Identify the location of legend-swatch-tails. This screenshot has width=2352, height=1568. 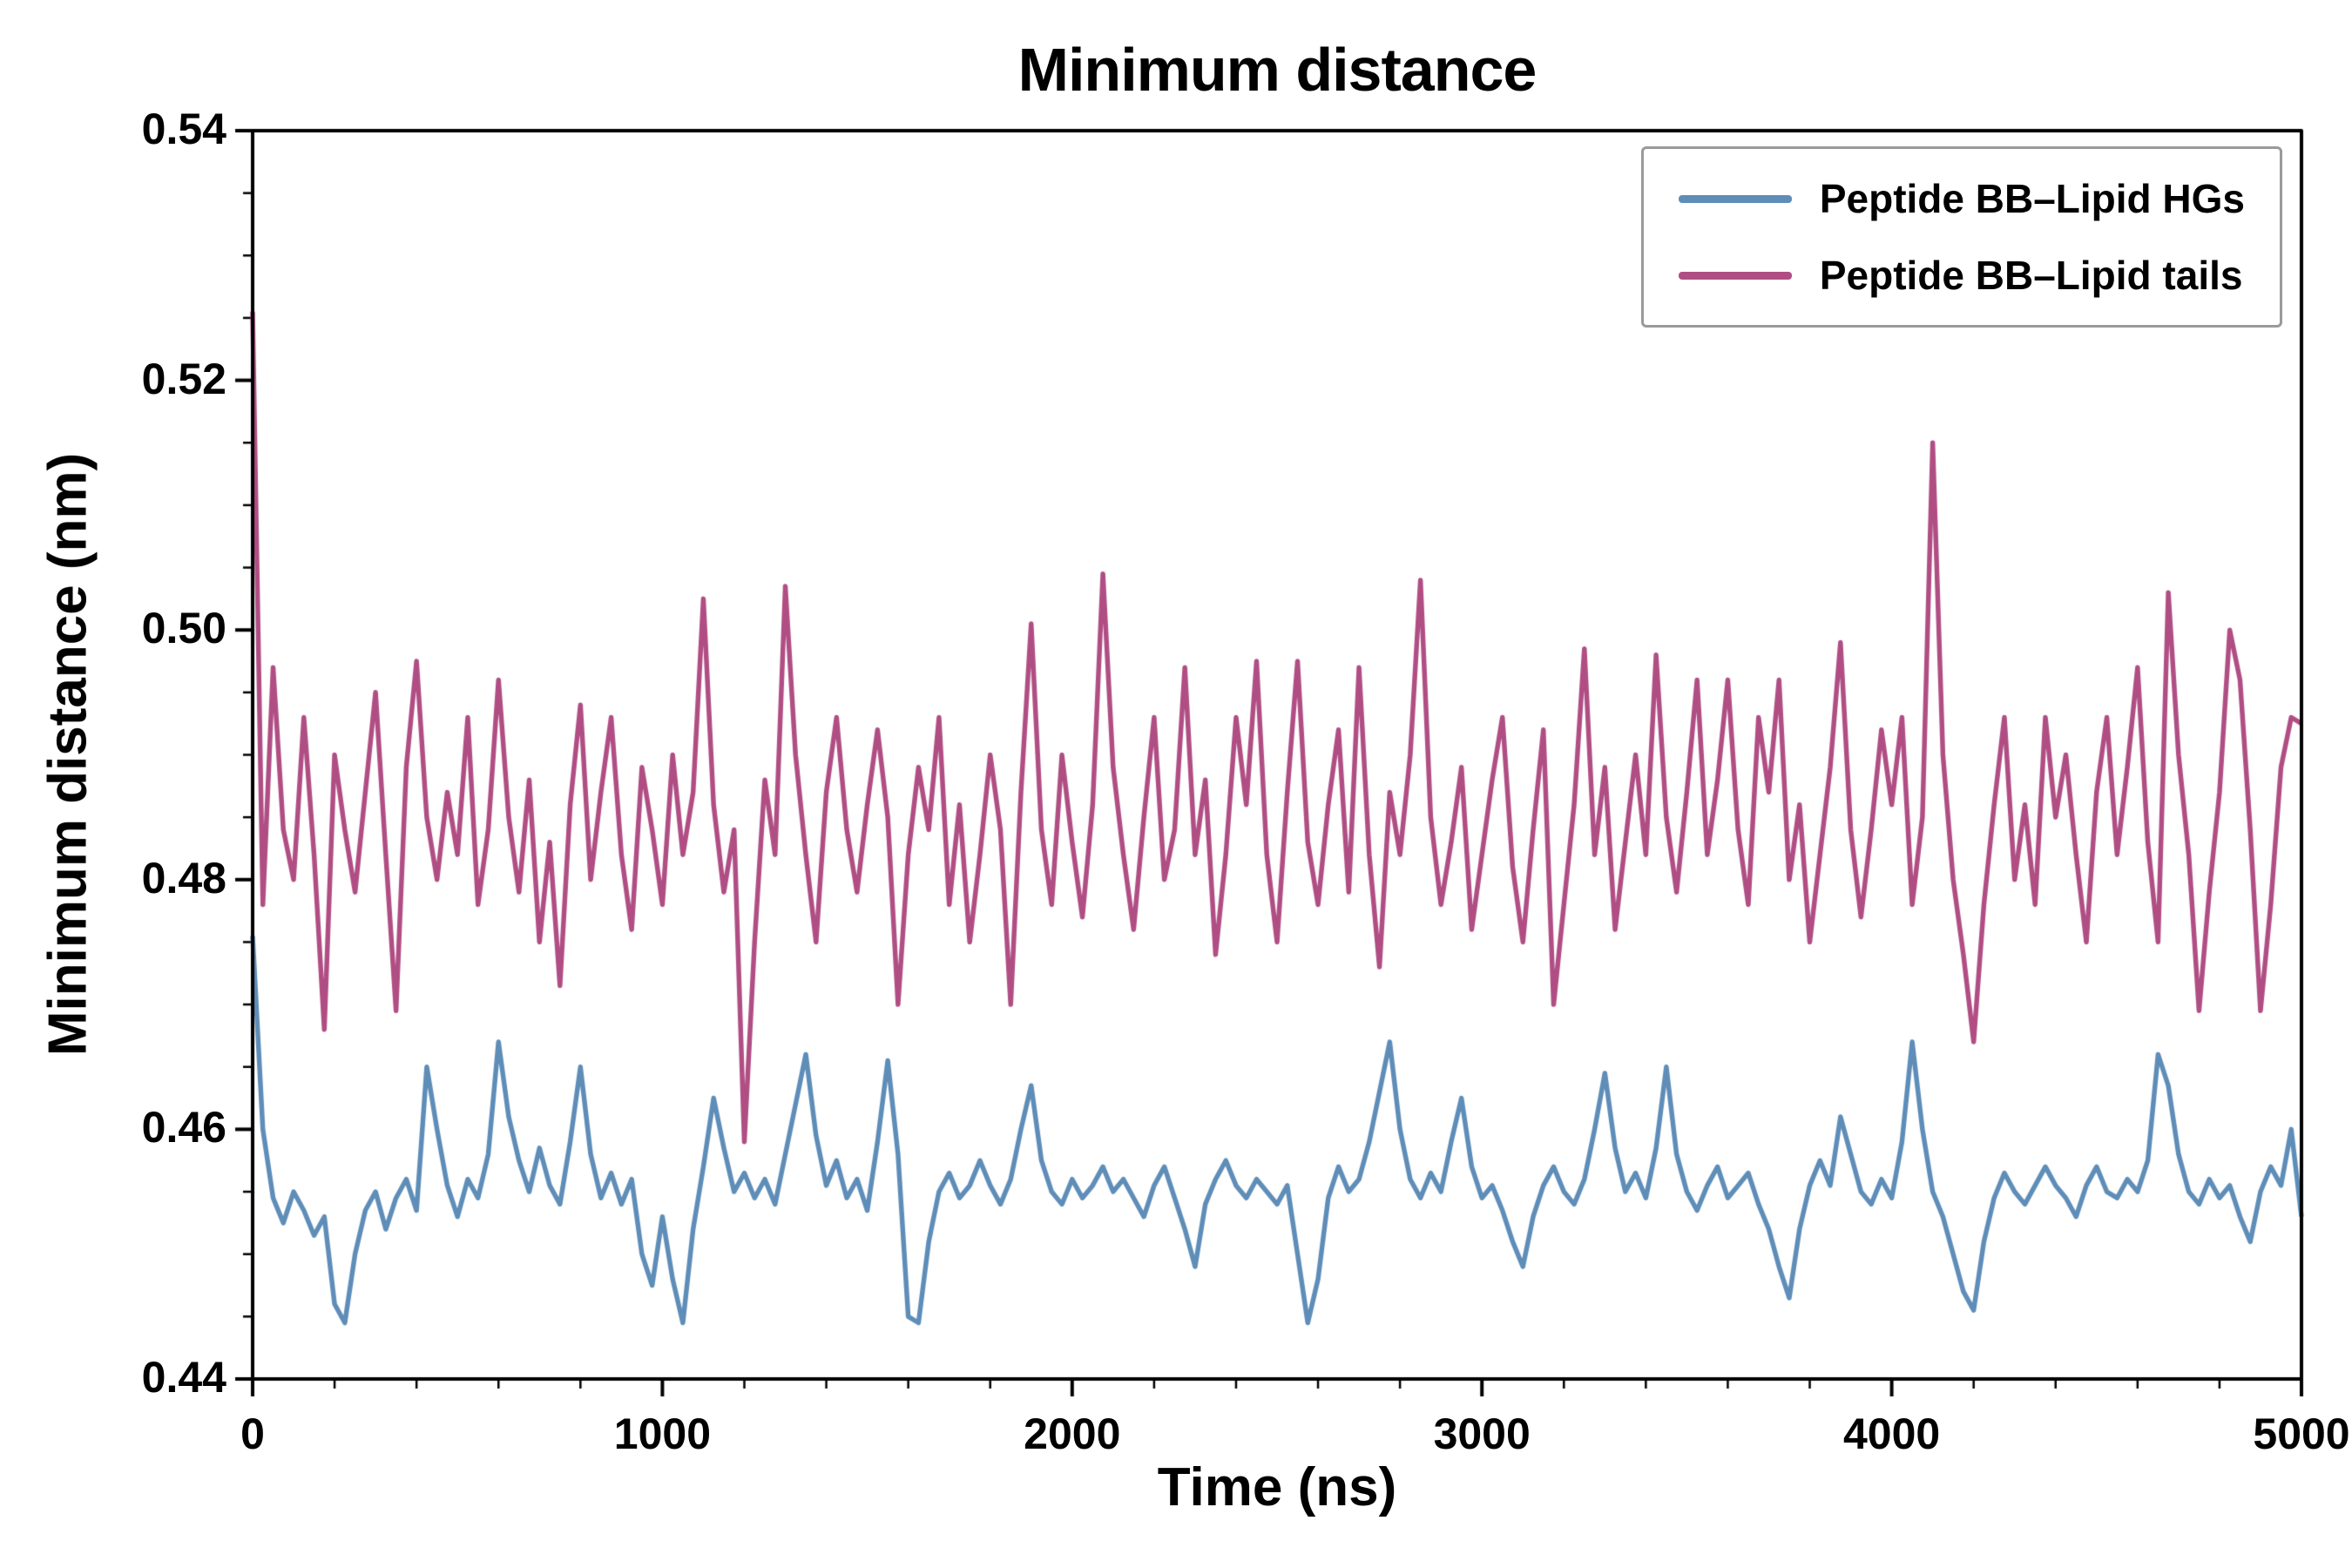
(1735, 275).